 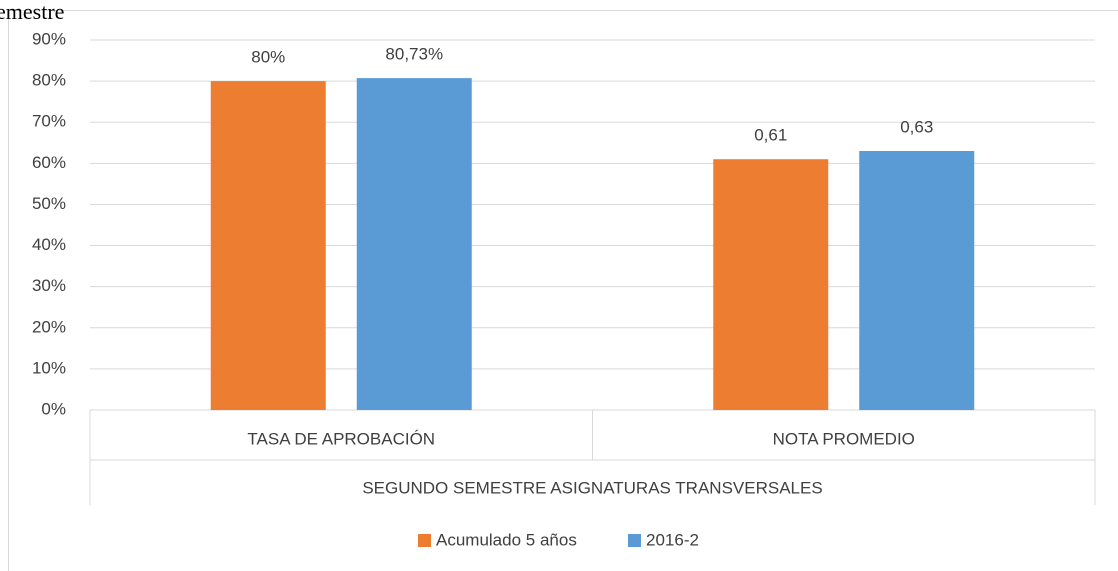 What do you see at coordinates (53, 408) in the screenshot?
I see `y-tick-label: 0%` at bounding box center [53, 408].